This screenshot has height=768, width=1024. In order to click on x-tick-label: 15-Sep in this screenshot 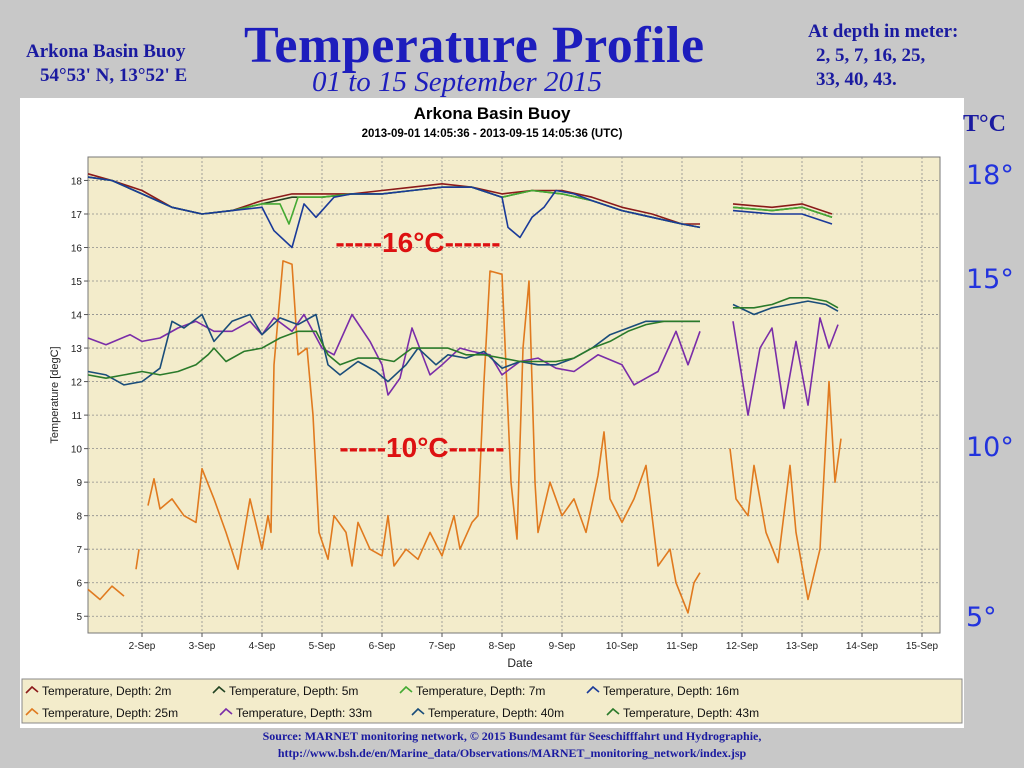, I will do `click(922, 646)`.